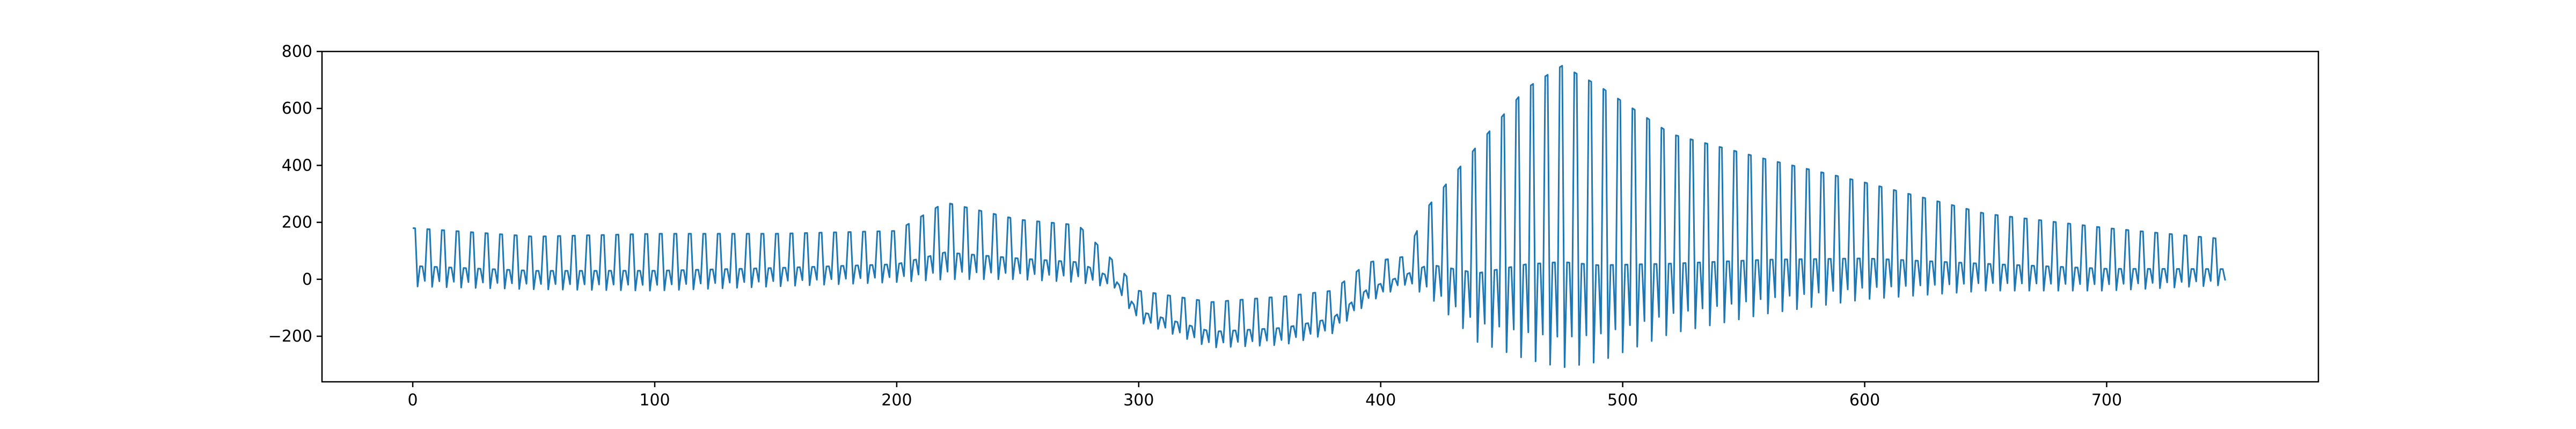 This screenshot has height=429, width=2576. What do you see at coordinates (413, 400) in the screenshot?
I see `x-tick-label: 0` at bounding box center [413, 400].